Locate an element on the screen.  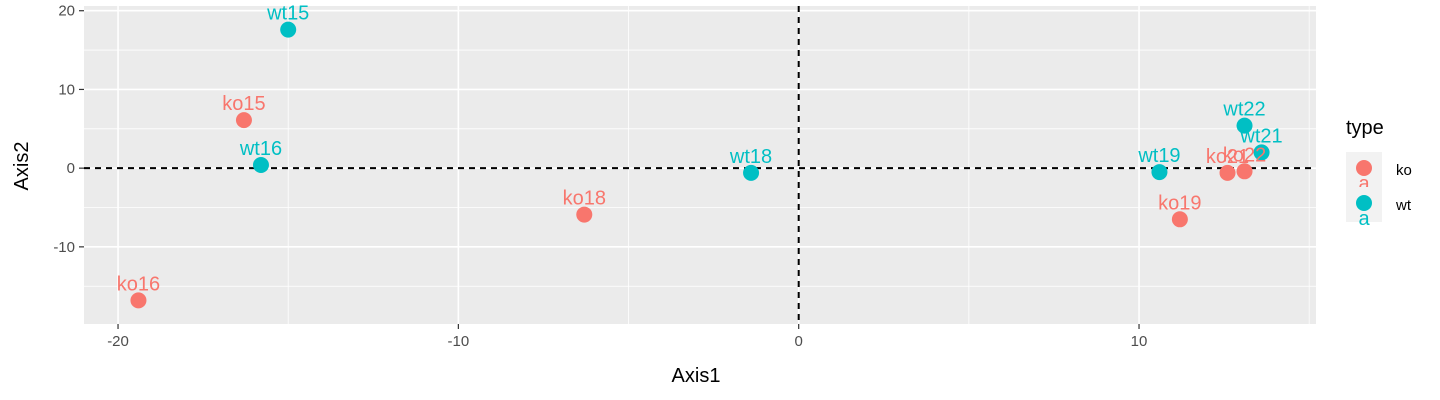
y-axis-title: Axis2 is located at coordinates (22, 166).